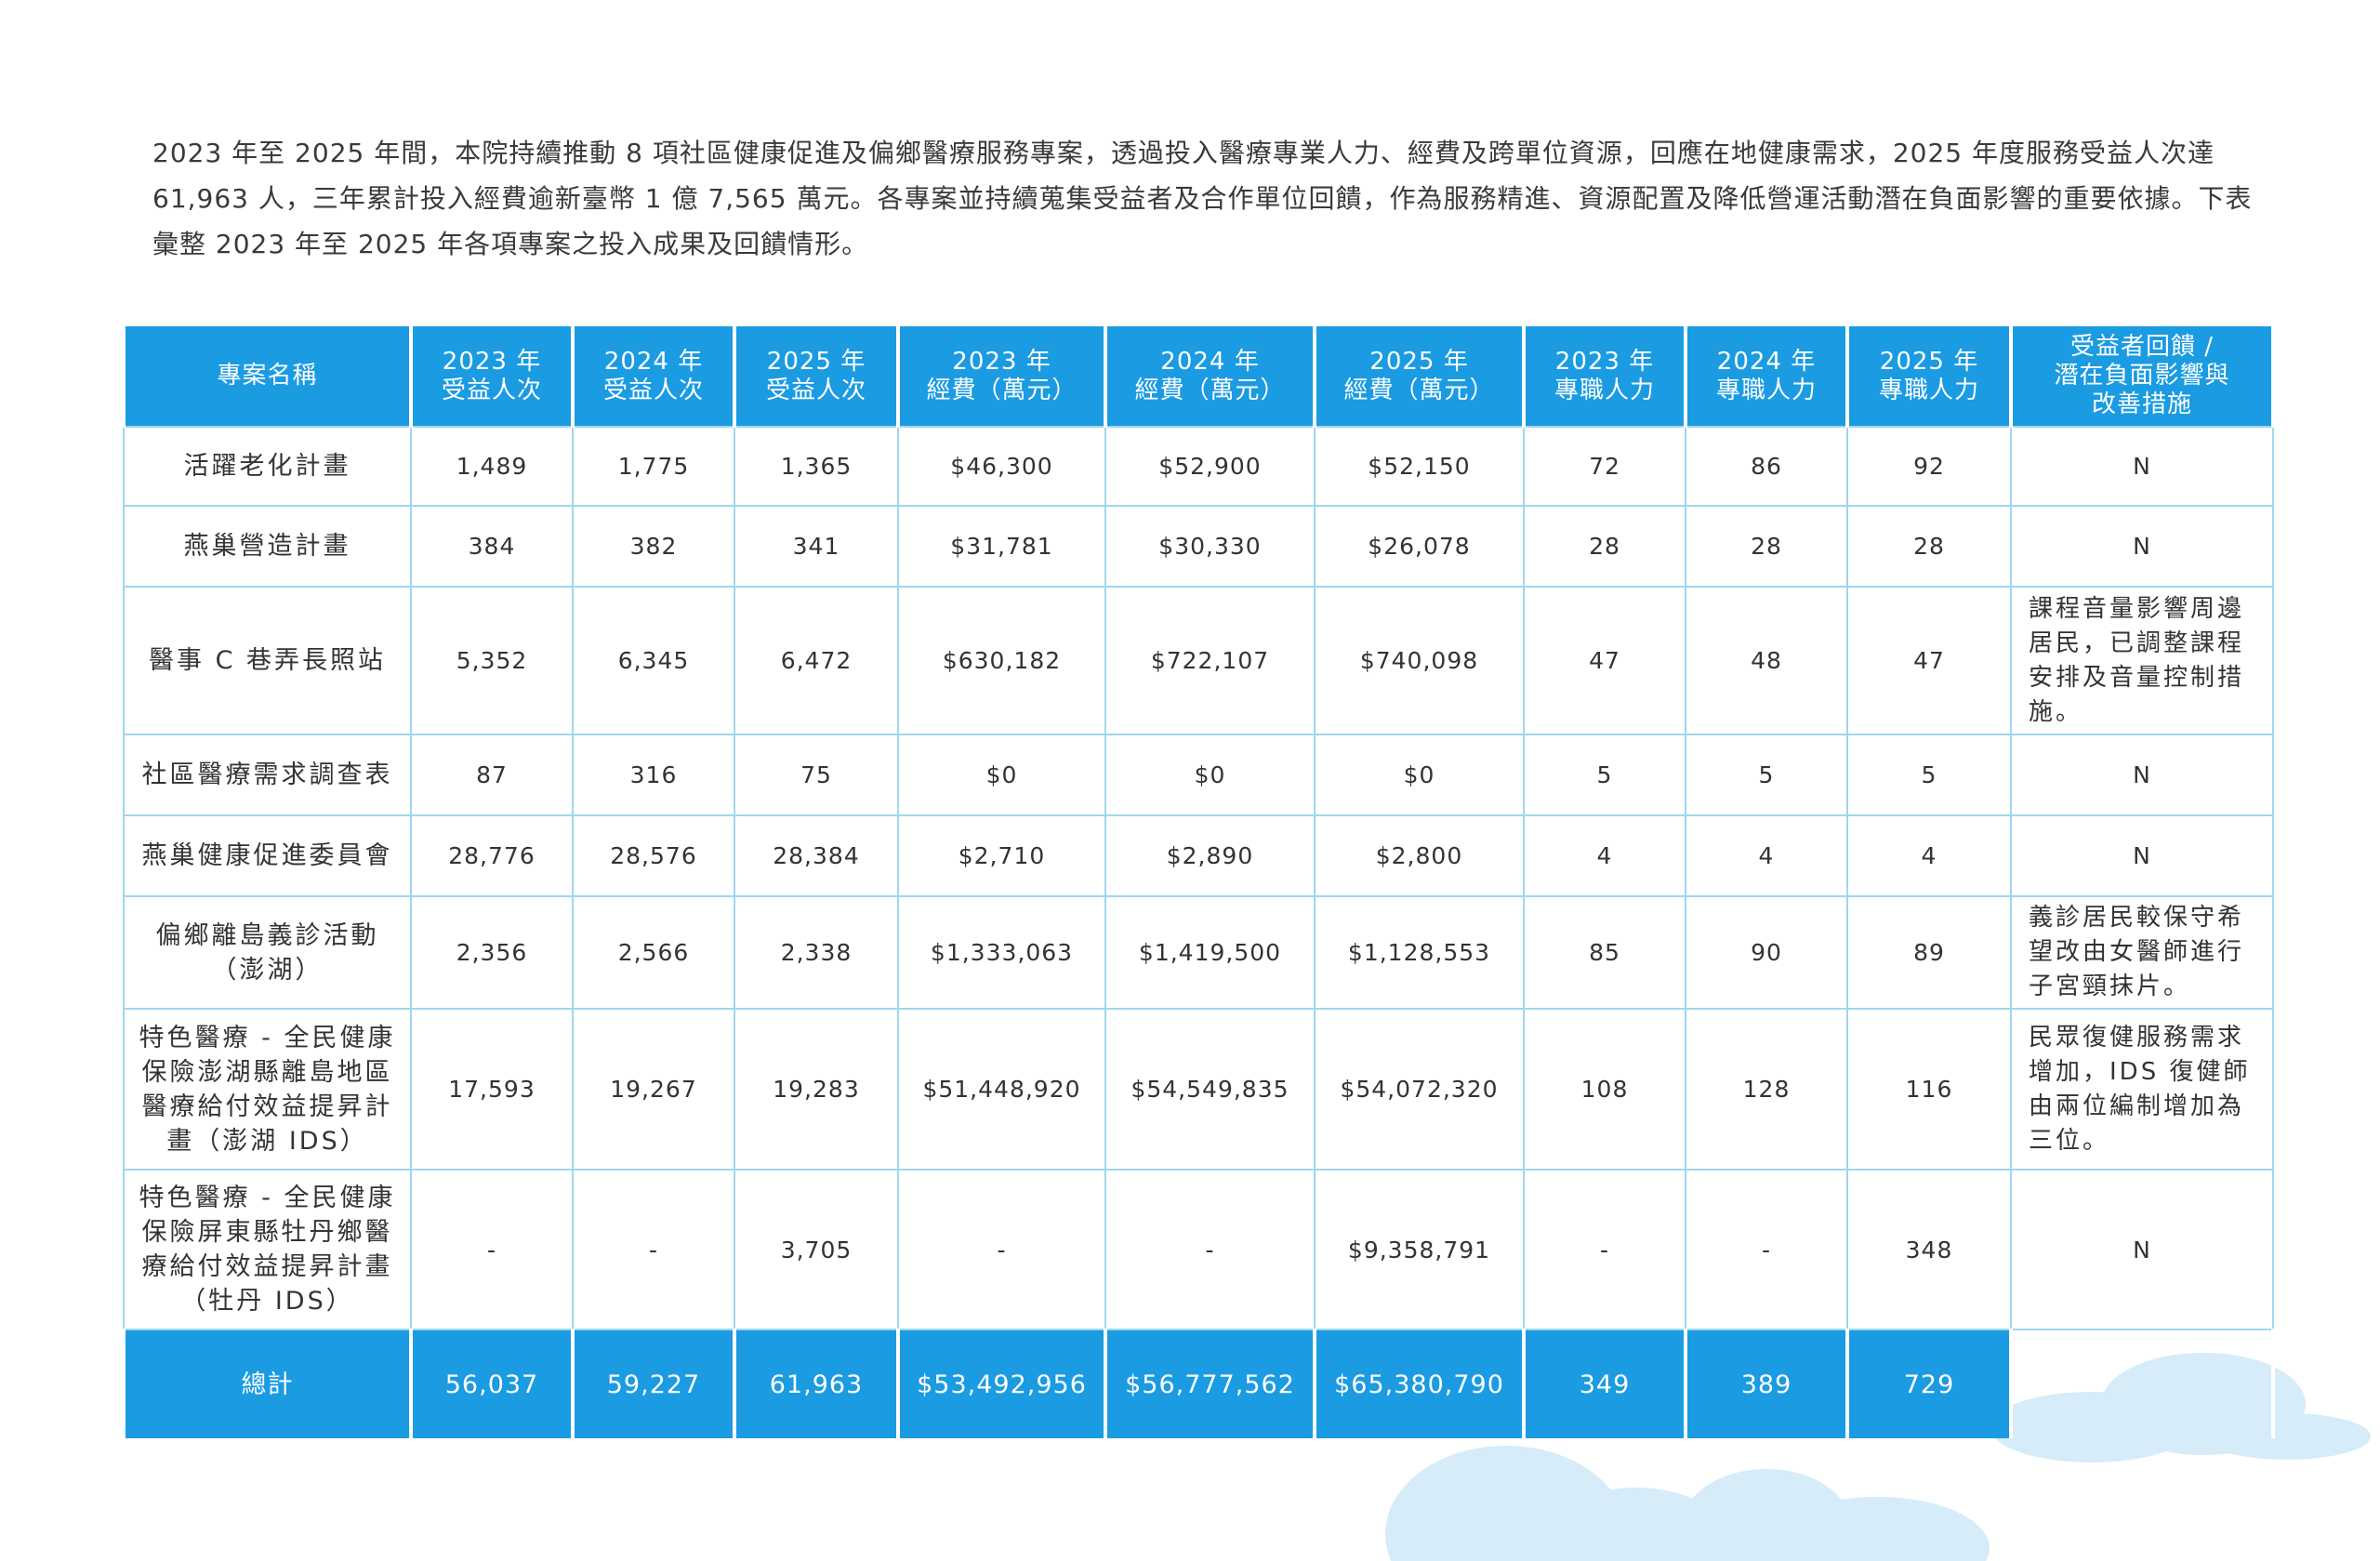  What do you see at coordinates (816, 1383) in the screenshot?
I see `total-cell: 61,963` at bounding box center [816, 1383].